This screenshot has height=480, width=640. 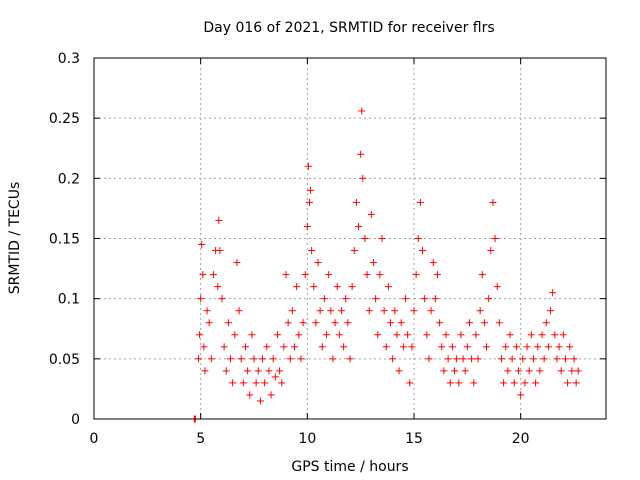 What do you see at coordinates (349, 467) in the screenshot?
I see `x-axis-label: GPS time / hours` at bounding box center [349, 467].